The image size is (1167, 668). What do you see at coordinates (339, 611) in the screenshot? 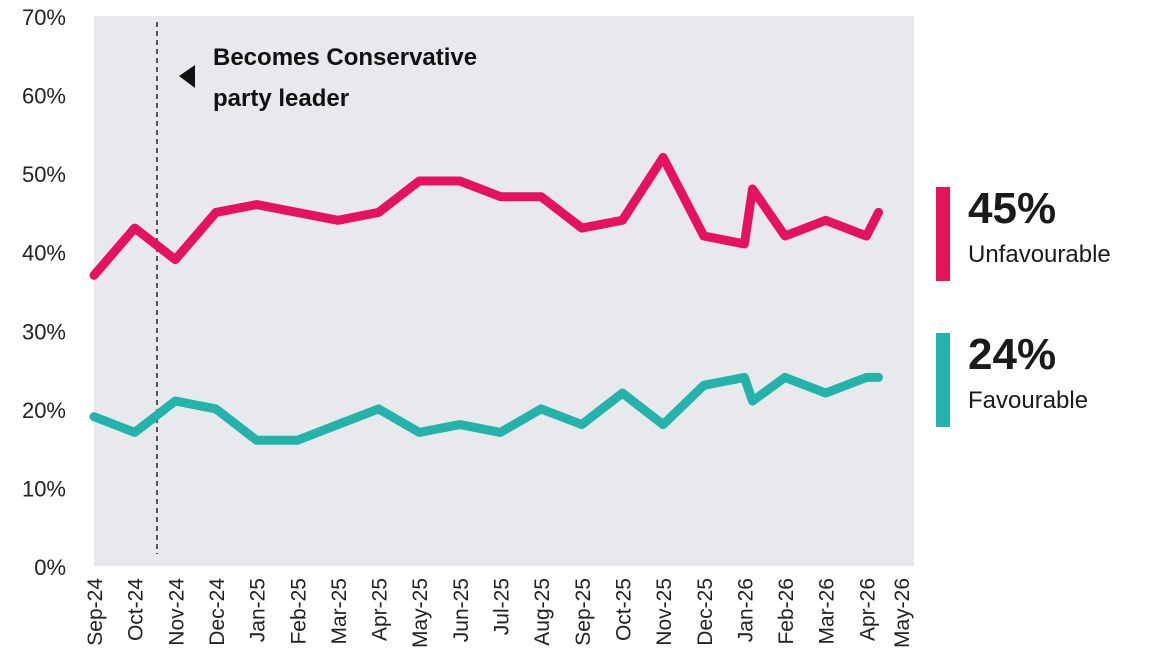
I see `x-tick-label: Mar-25` at bounding box center [339, 611].